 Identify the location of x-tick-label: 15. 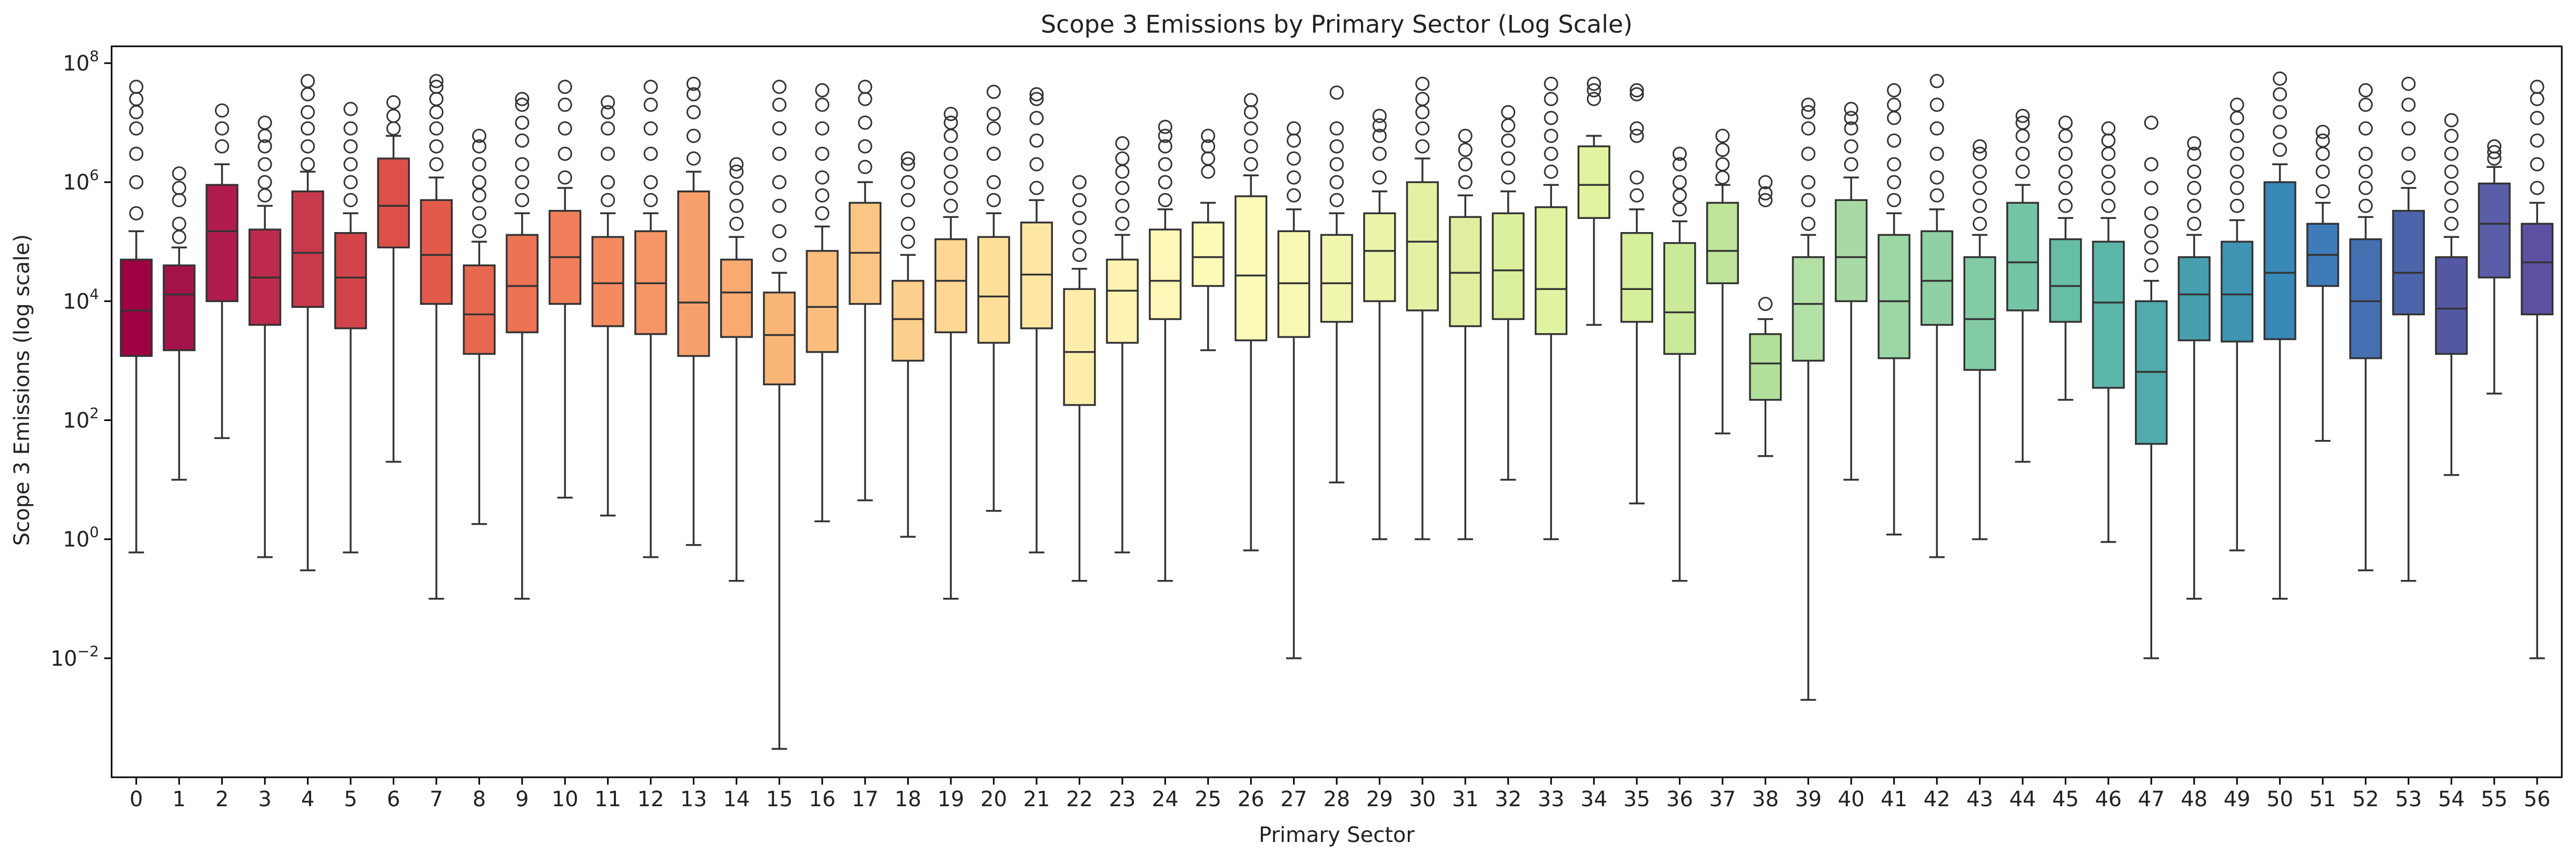
(779, 799).